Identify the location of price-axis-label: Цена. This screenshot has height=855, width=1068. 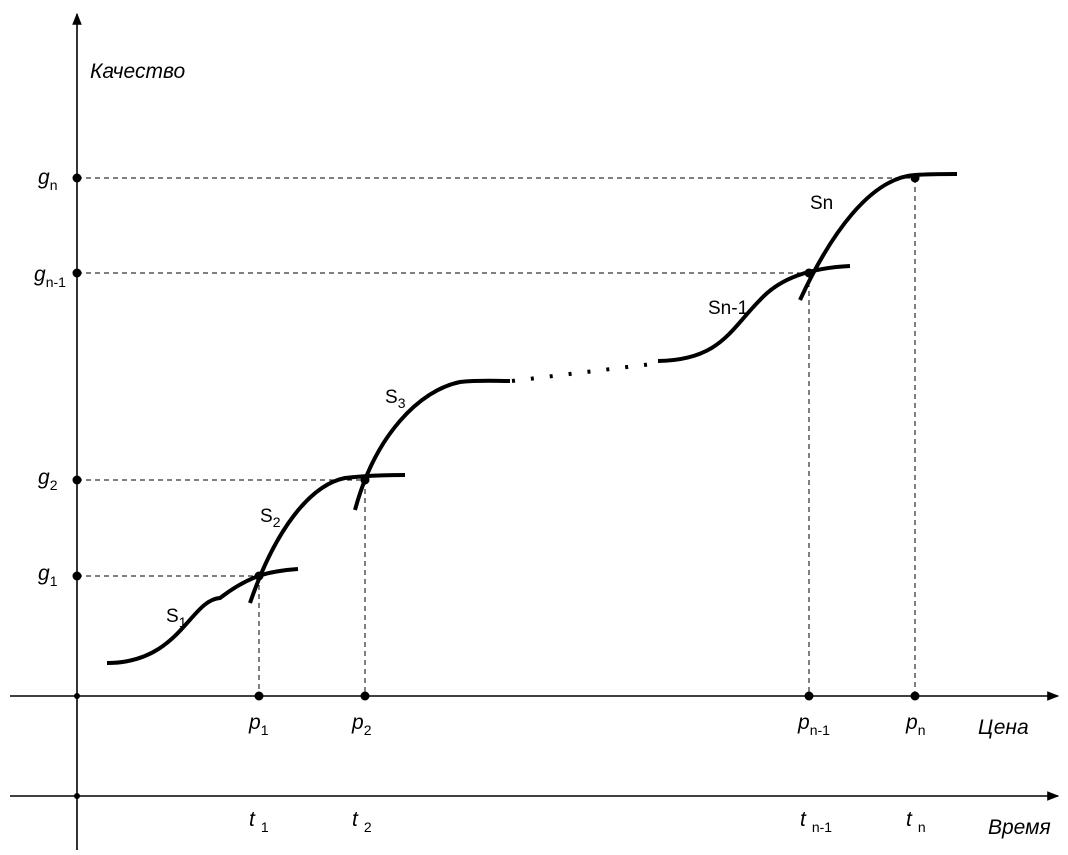
(1003, 727).